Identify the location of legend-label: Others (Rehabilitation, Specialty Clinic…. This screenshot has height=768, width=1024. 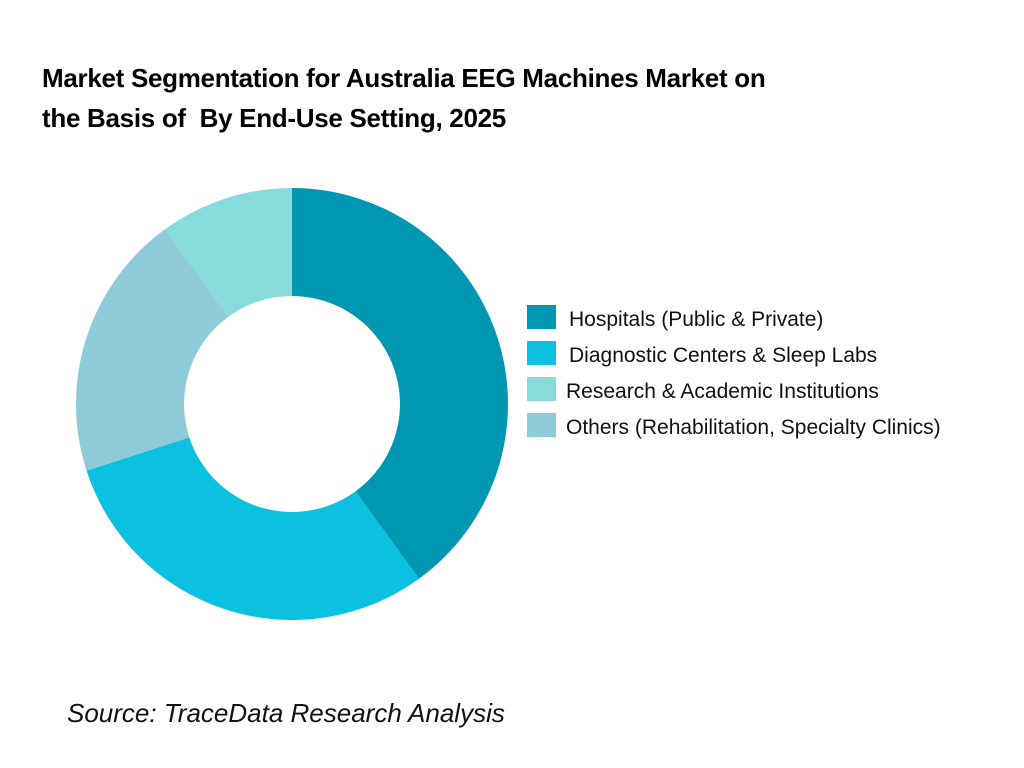
(753, 427).